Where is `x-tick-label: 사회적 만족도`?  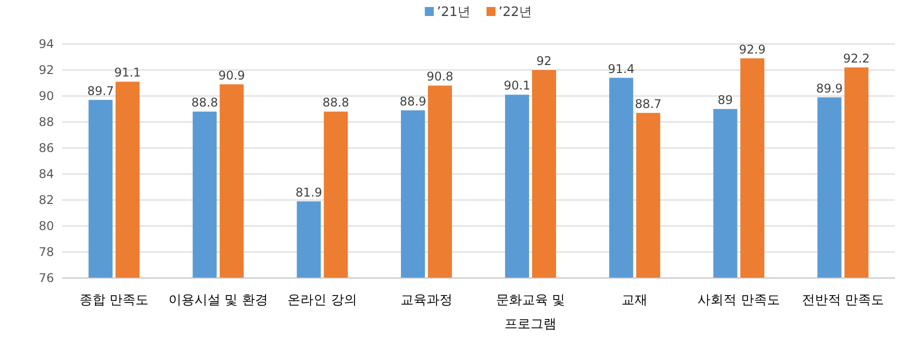 x-tick-label: 사회적 만족도 is located at coordinates (739, 300).